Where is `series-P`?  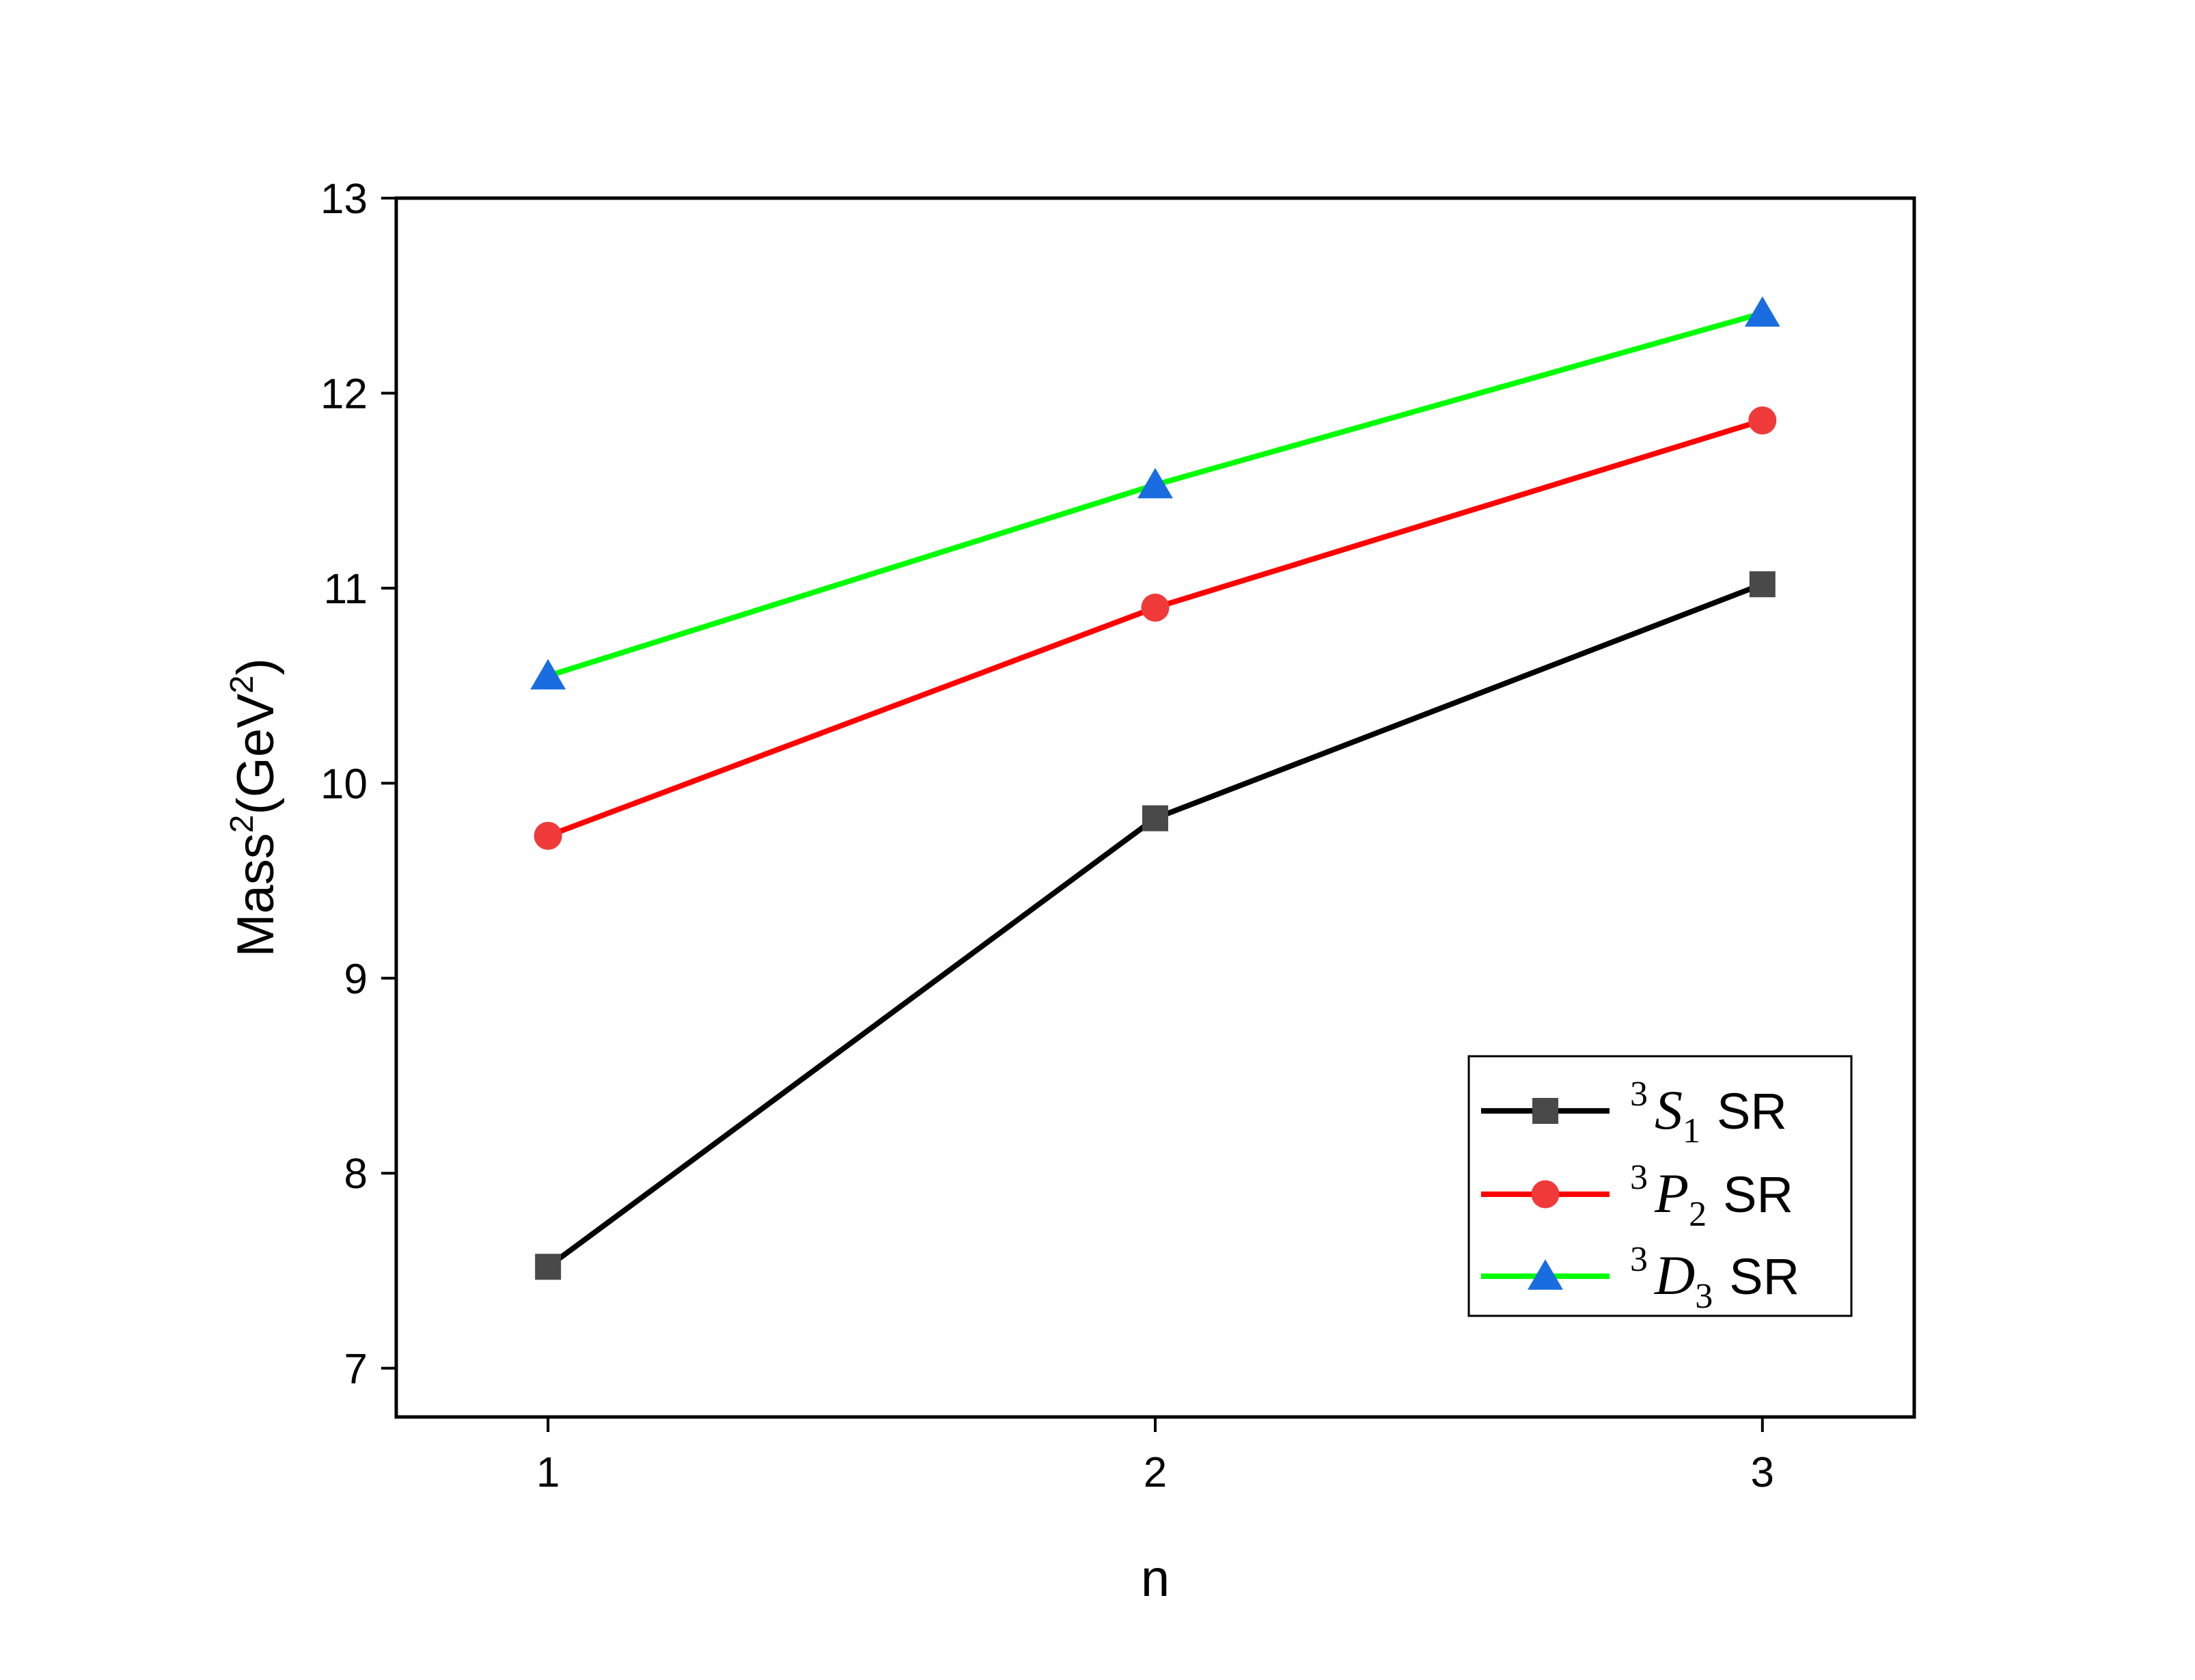
series-P is located at coordinates (1155, 628).